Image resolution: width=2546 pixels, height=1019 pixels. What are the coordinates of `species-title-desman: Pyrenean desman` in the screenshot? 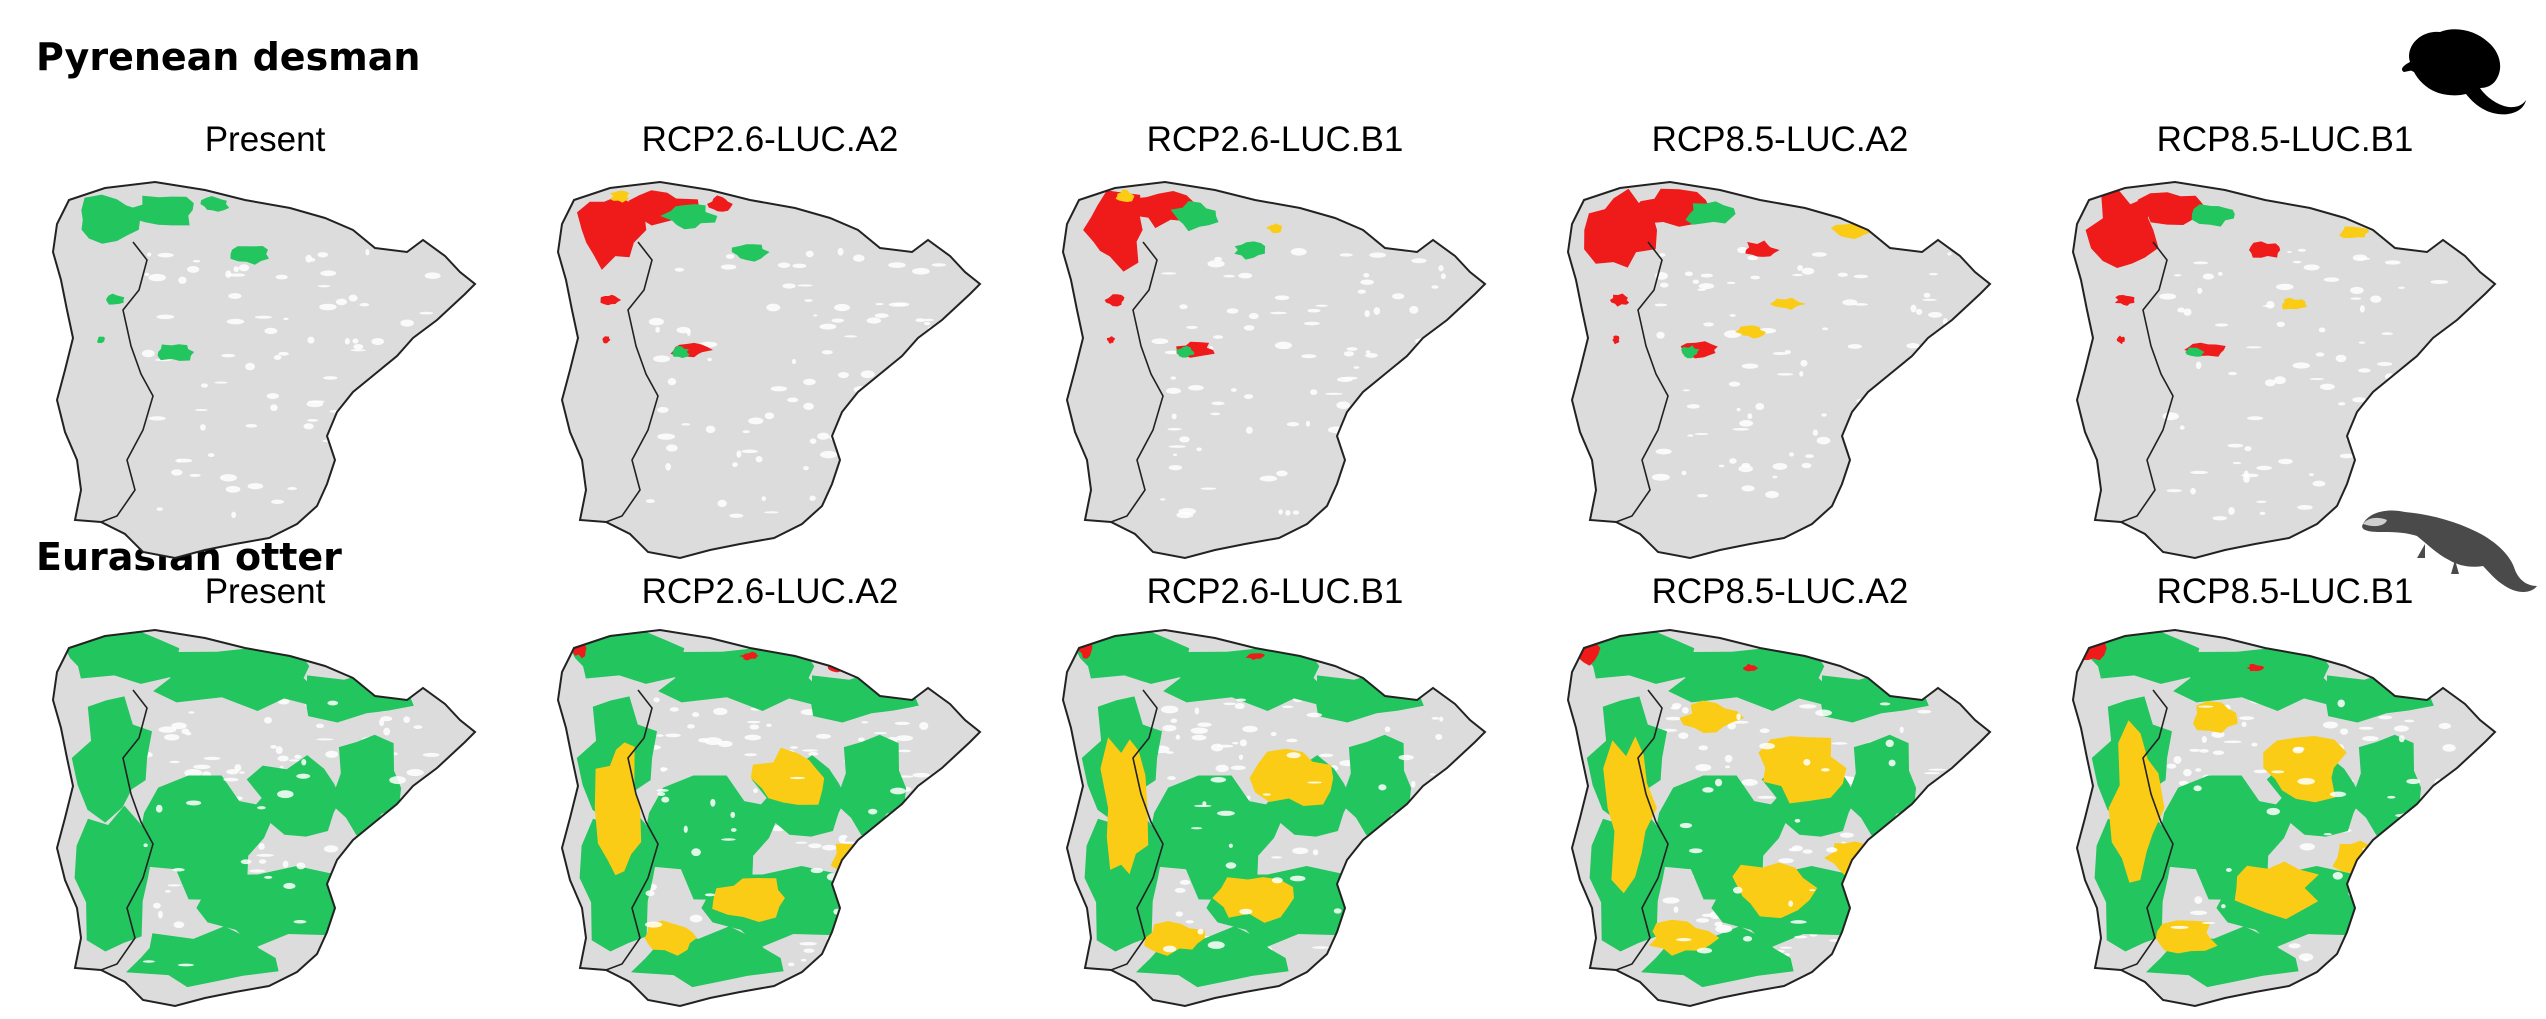 It's located at (228, 57).